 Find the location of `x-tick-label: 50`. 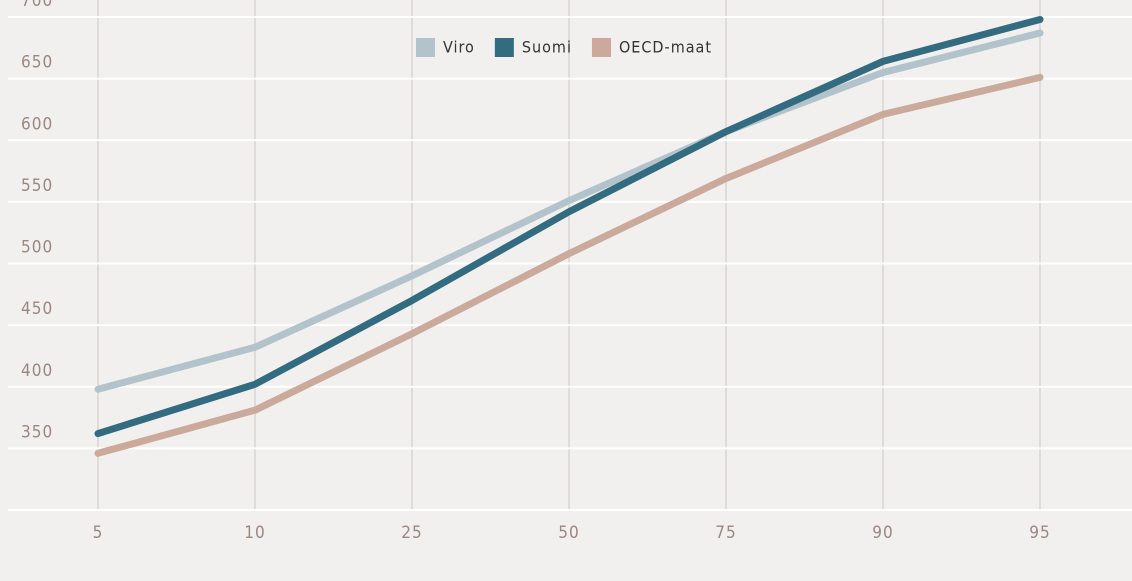

x-tick-label: 50 is located at coordinates (568, 533).